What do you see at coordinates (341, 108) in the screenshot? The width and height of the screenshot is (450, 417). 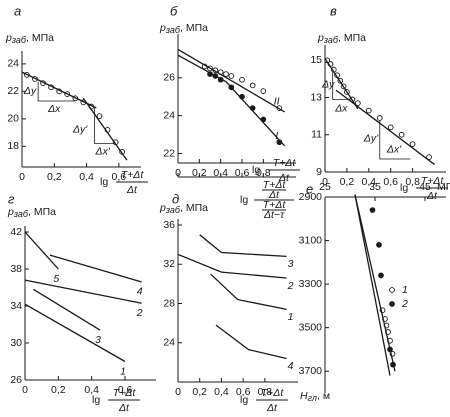 I see `annotation: Δx` at bounding box center [341, 108].